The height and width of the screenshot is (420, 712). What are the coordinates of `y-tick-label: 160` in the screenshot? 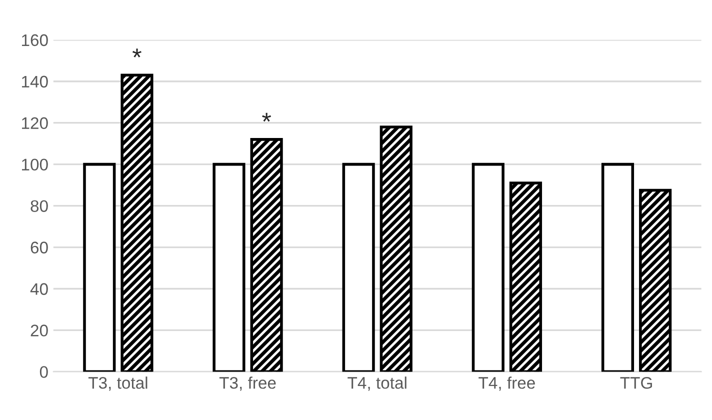 It's located at (35, 40).